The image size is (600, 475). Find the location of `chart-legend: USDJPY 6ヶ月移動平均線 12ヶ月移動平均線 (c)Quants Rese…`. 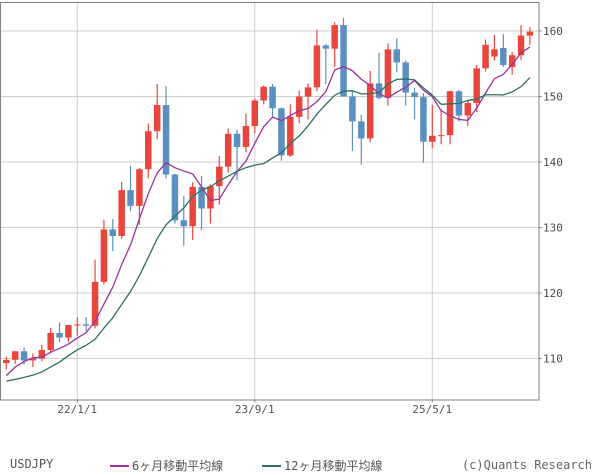

chart-legend: USDJPY 6ヶ月移動平均線 12ヶ月移動平均線 (c)Quants Rese… is located at coordinates (300, 465).